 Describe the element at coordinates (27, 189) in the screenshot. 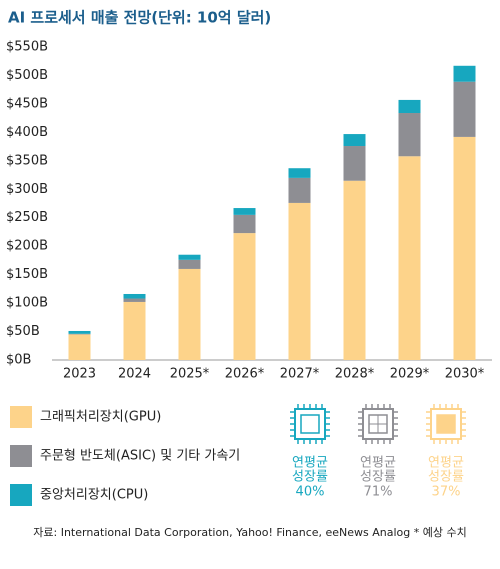

I see `y-tick-label: $300B` at that location.